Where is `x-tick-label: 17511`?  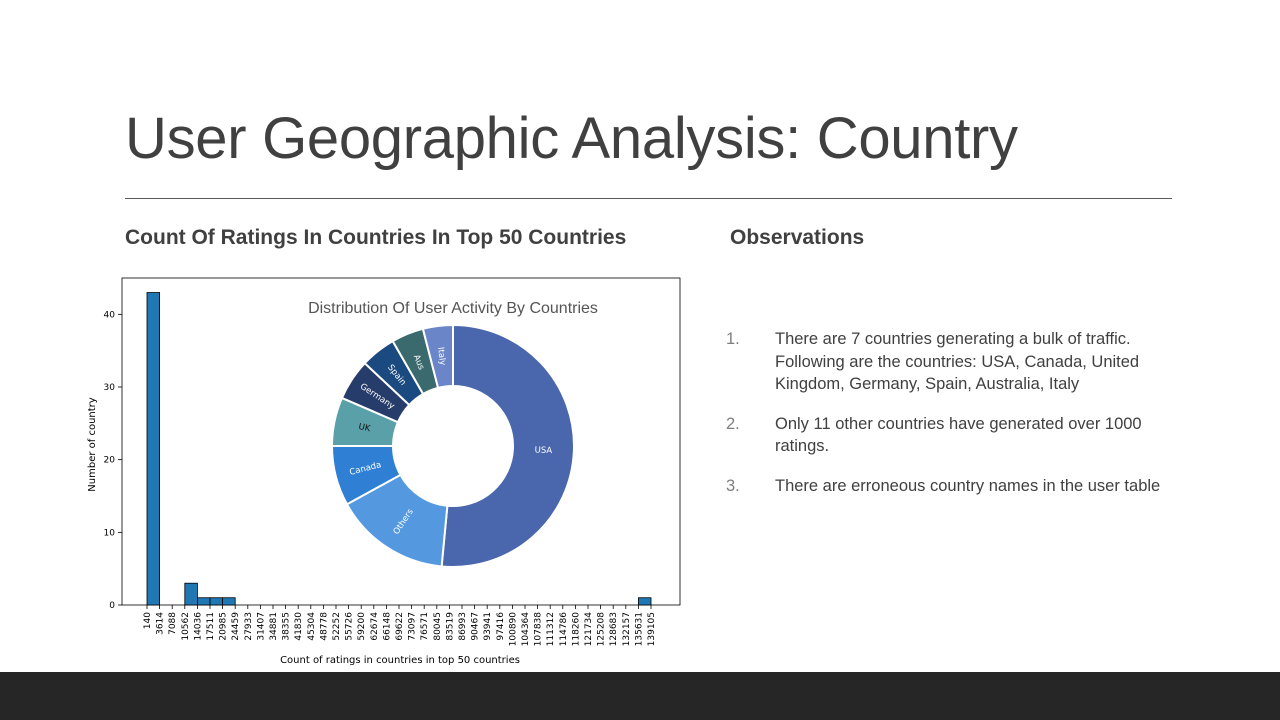 x-tick-label: 17511 is located at coordinates (211, 626).